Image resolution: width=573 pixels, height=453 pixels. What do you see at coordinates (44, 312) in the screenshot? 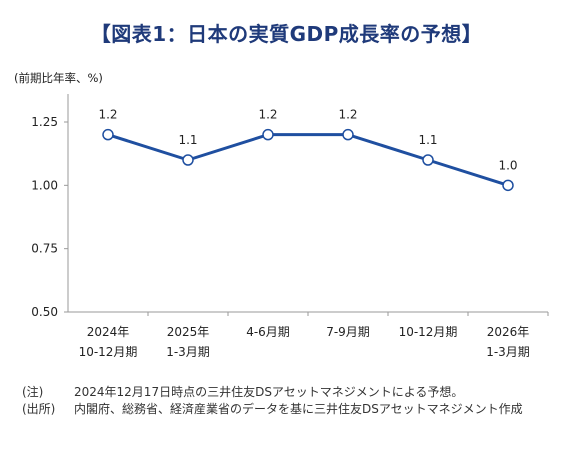
I see `y-tick-label: 0.50` at bounding box center [44, 312].